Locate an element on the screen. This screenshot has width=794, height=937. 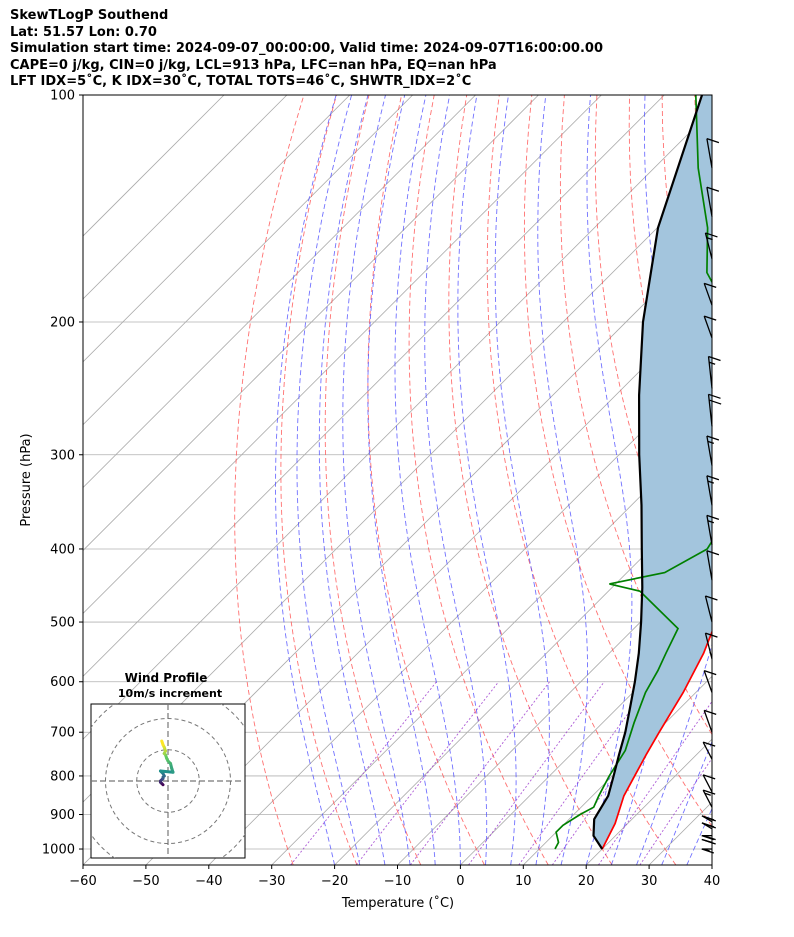
x-tick-label: 10 is located at coordinates (523, 881).